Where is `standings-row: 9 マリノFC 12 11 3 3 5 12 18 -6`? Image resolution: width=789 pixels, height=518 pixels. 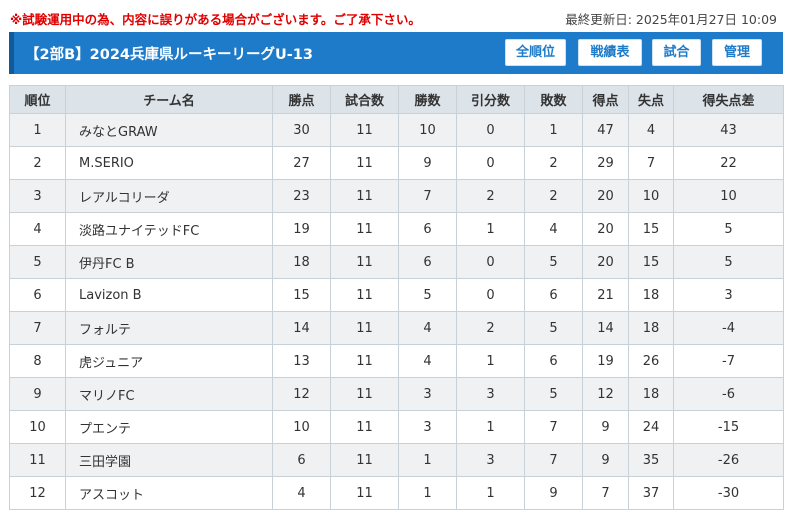
standings-row: 9 マリノFC 12 11 3 3 5 12 18 -6 is located at coordinates (396, 394).